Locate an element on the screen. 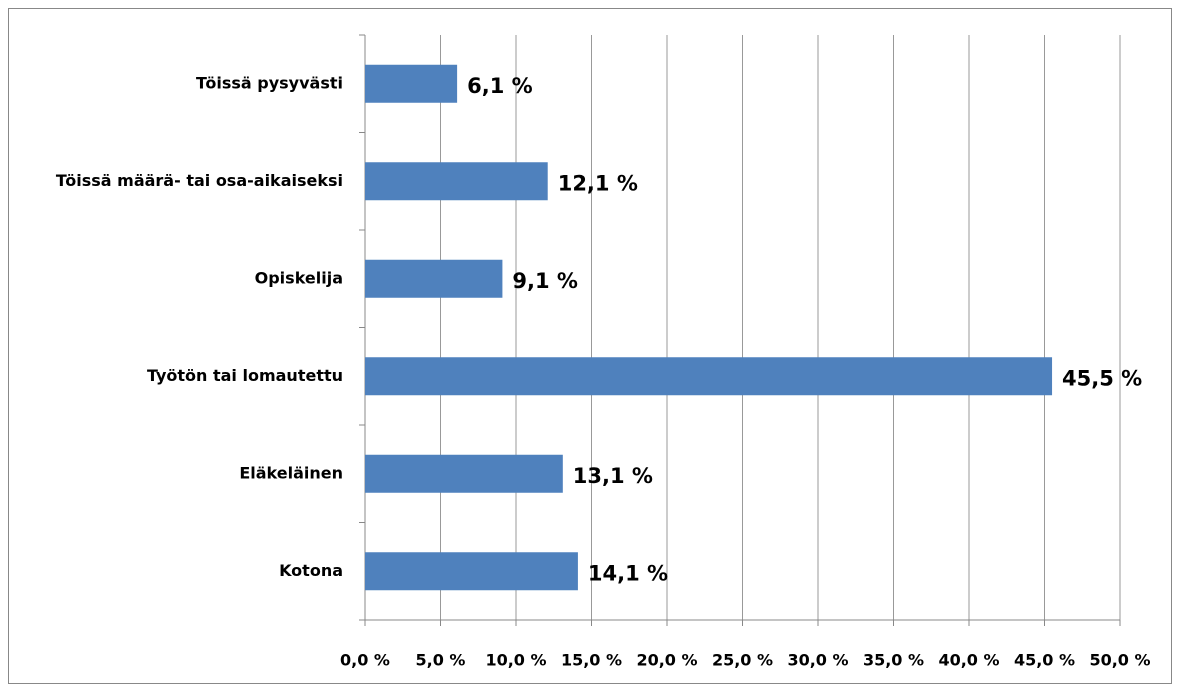 This screenshot has width=1180, height=692. value-label: 6,1 % is located at coordinates (500, 86).